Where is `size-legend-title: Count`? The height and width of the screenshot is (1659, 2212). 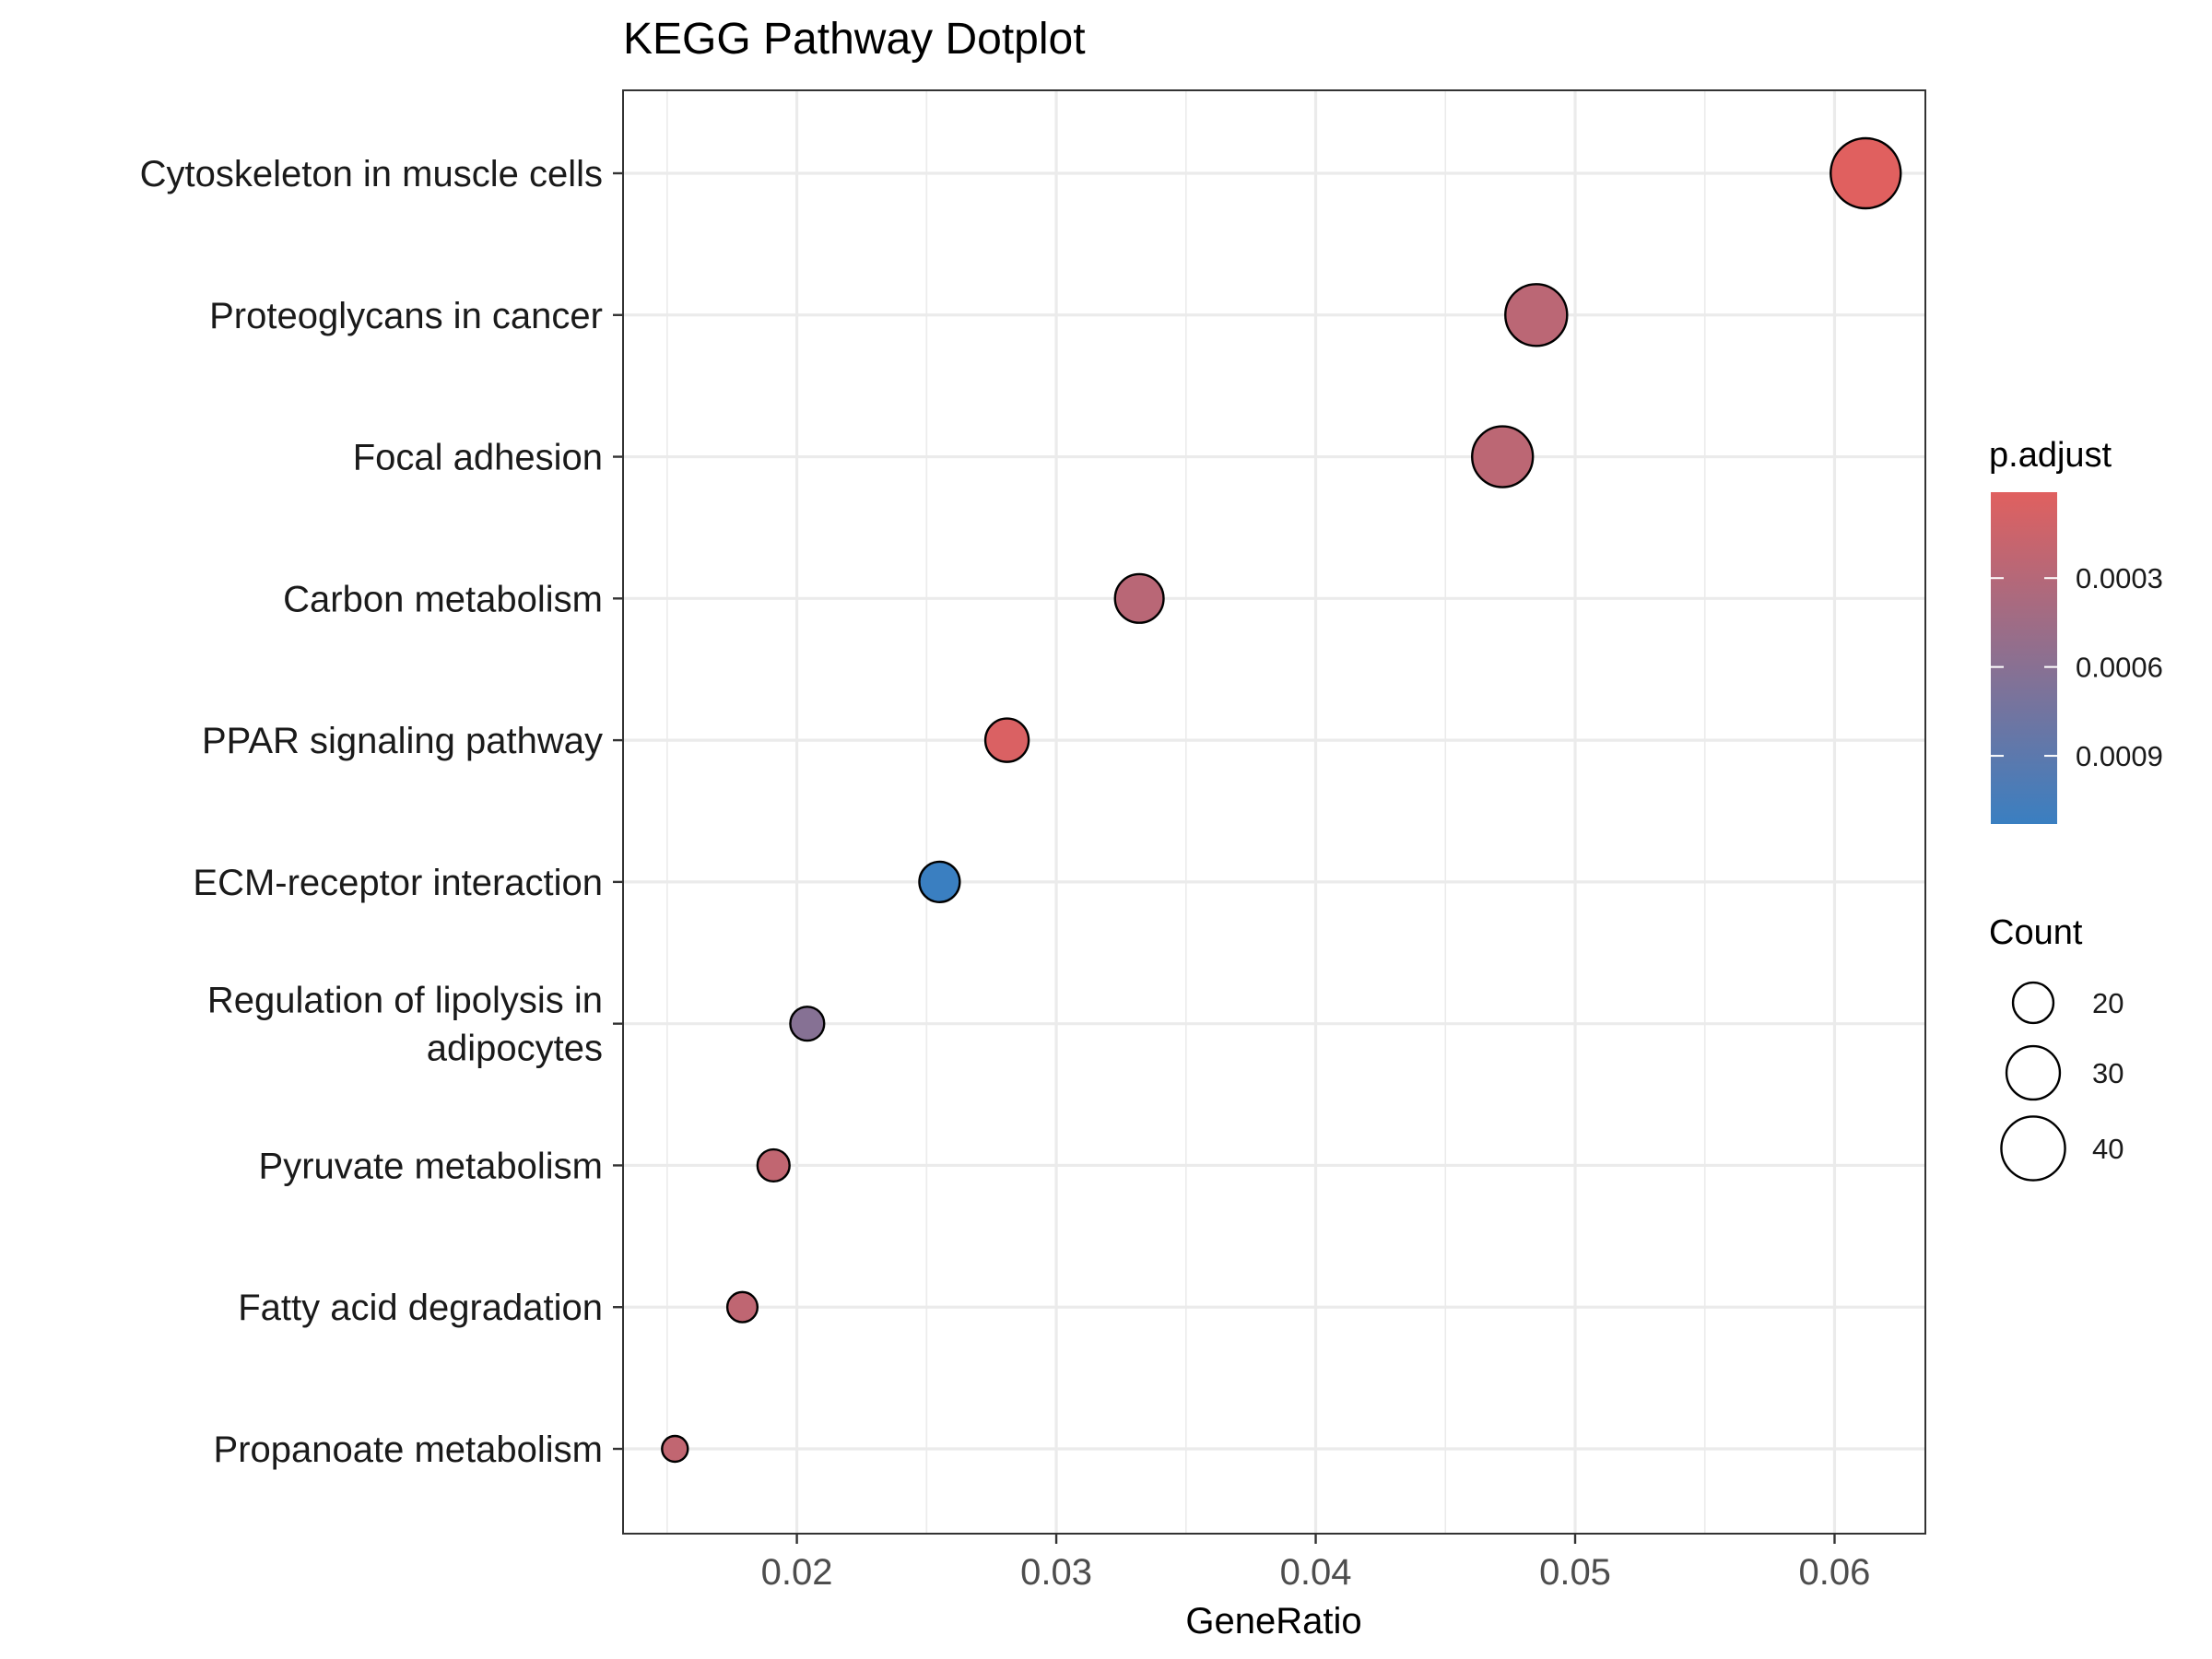
size-legend-title: Count is located at coordinates (2036, 932).